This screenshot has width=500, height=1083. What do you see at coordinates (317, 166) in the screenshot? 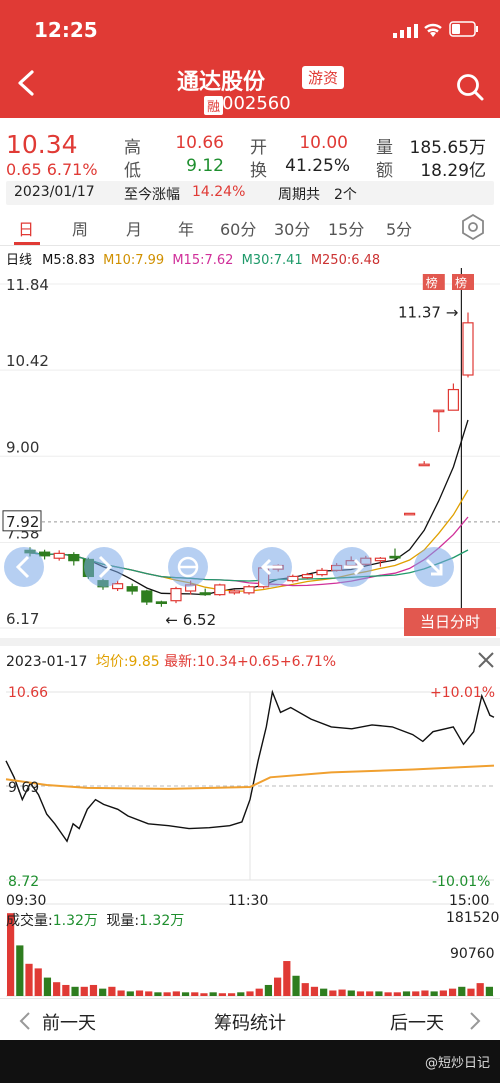
I see `turnover-value: 41.25%` at bounding box center [317, 166].